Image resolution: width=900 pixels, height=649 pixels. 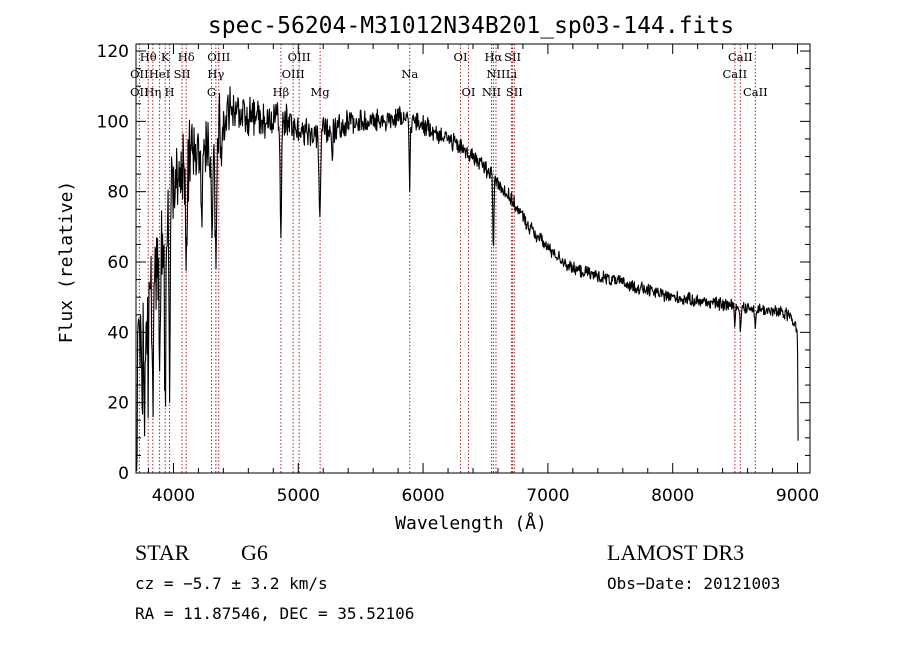 I want to click on line-label: K, so click(x=165, y=57).